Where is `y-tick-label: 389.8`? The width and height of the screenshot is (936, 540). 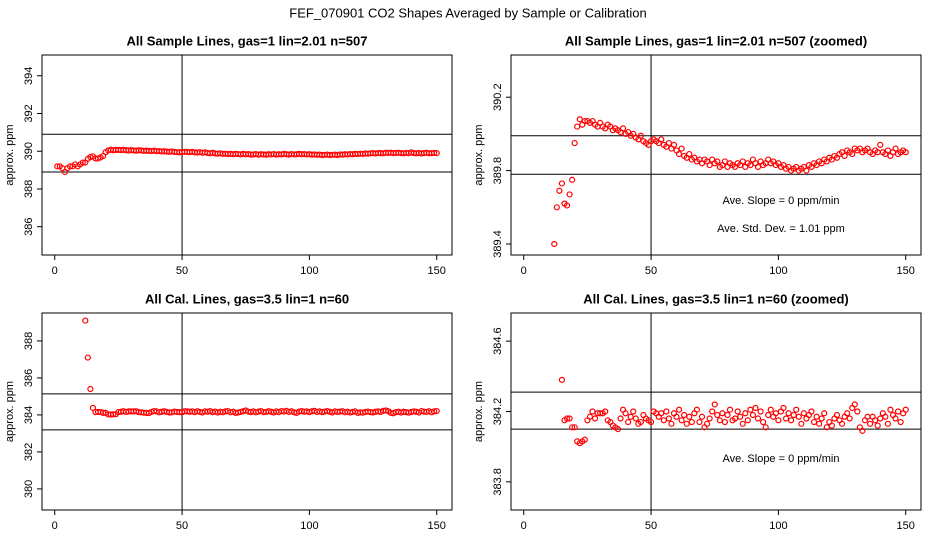
y-tick-label: 389.8 is located at coordinates (498, 171).